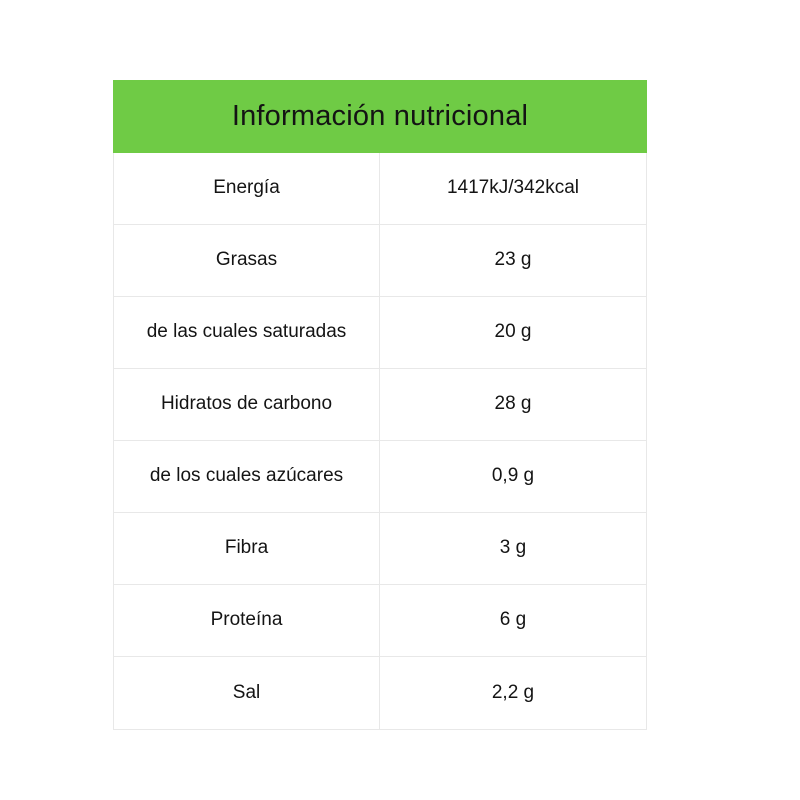 This screenshot has width=800, height=800. Describe the element at coordinates (513, 548) in the screenshot. I see `nutrient-value: 3 g` at that location.